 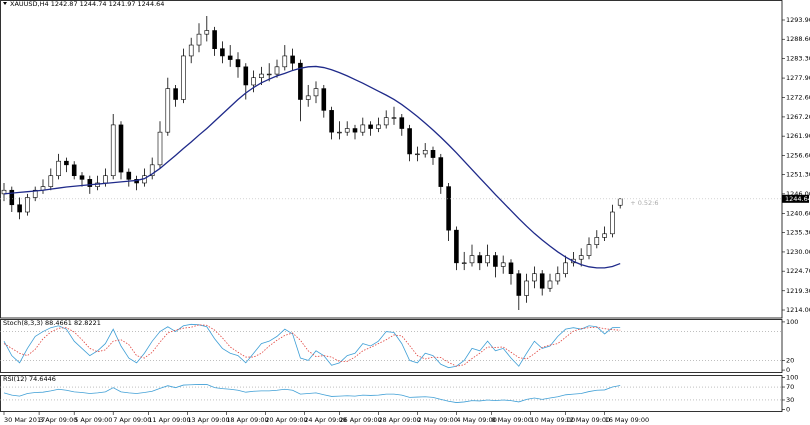 What do you see at coordinates (798, 136) in the screenshot?
I see `y-tick-label: 1261.90` at bounding box center [798, 136].